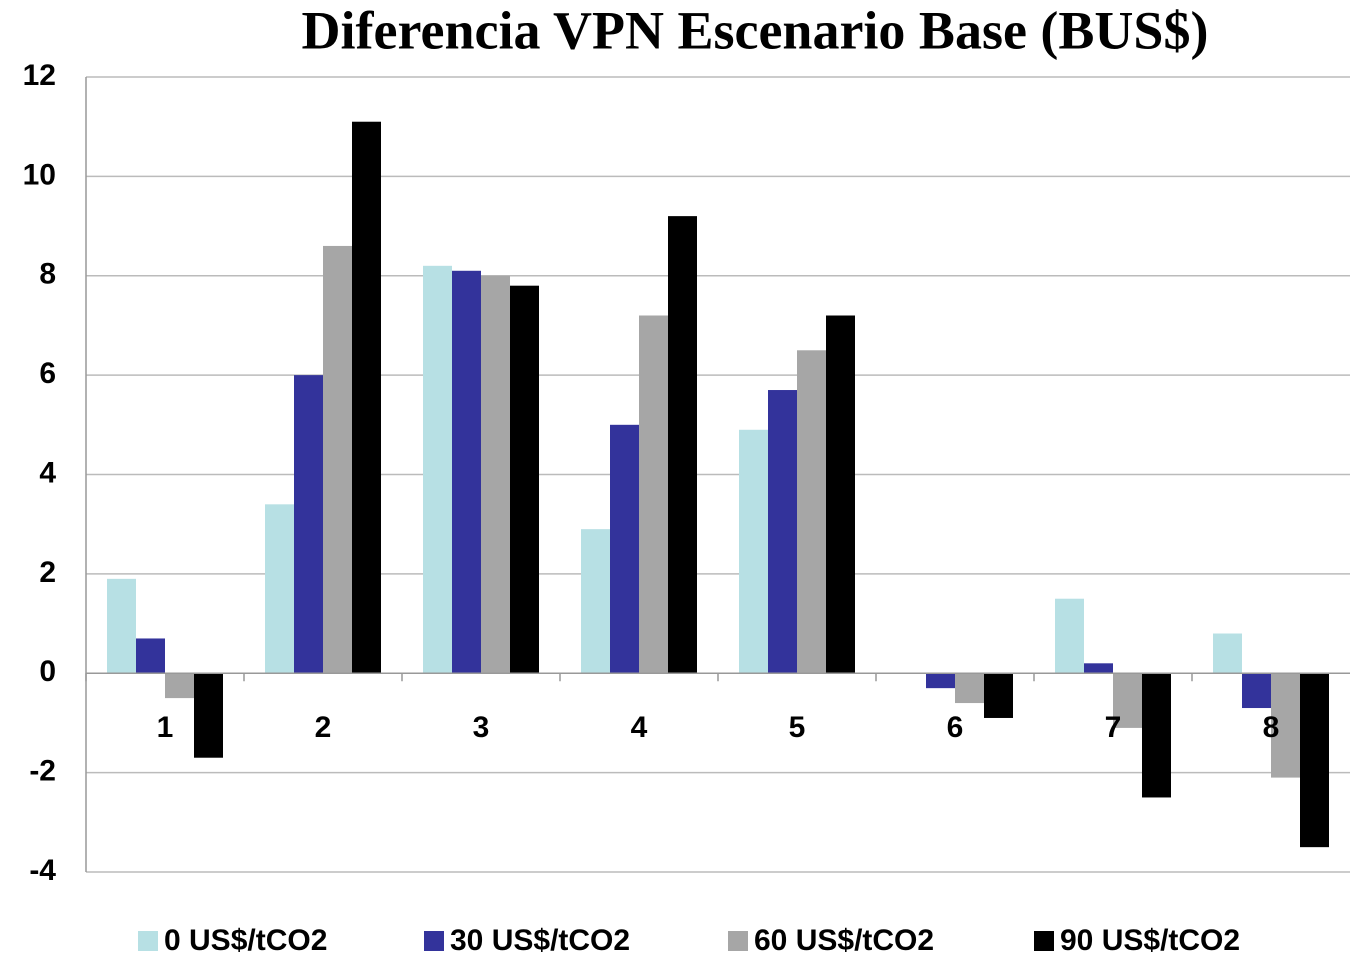  Describe the element at coordinates (42, 870) in the screenshot. I see `y-tick-label: -4` at that location.